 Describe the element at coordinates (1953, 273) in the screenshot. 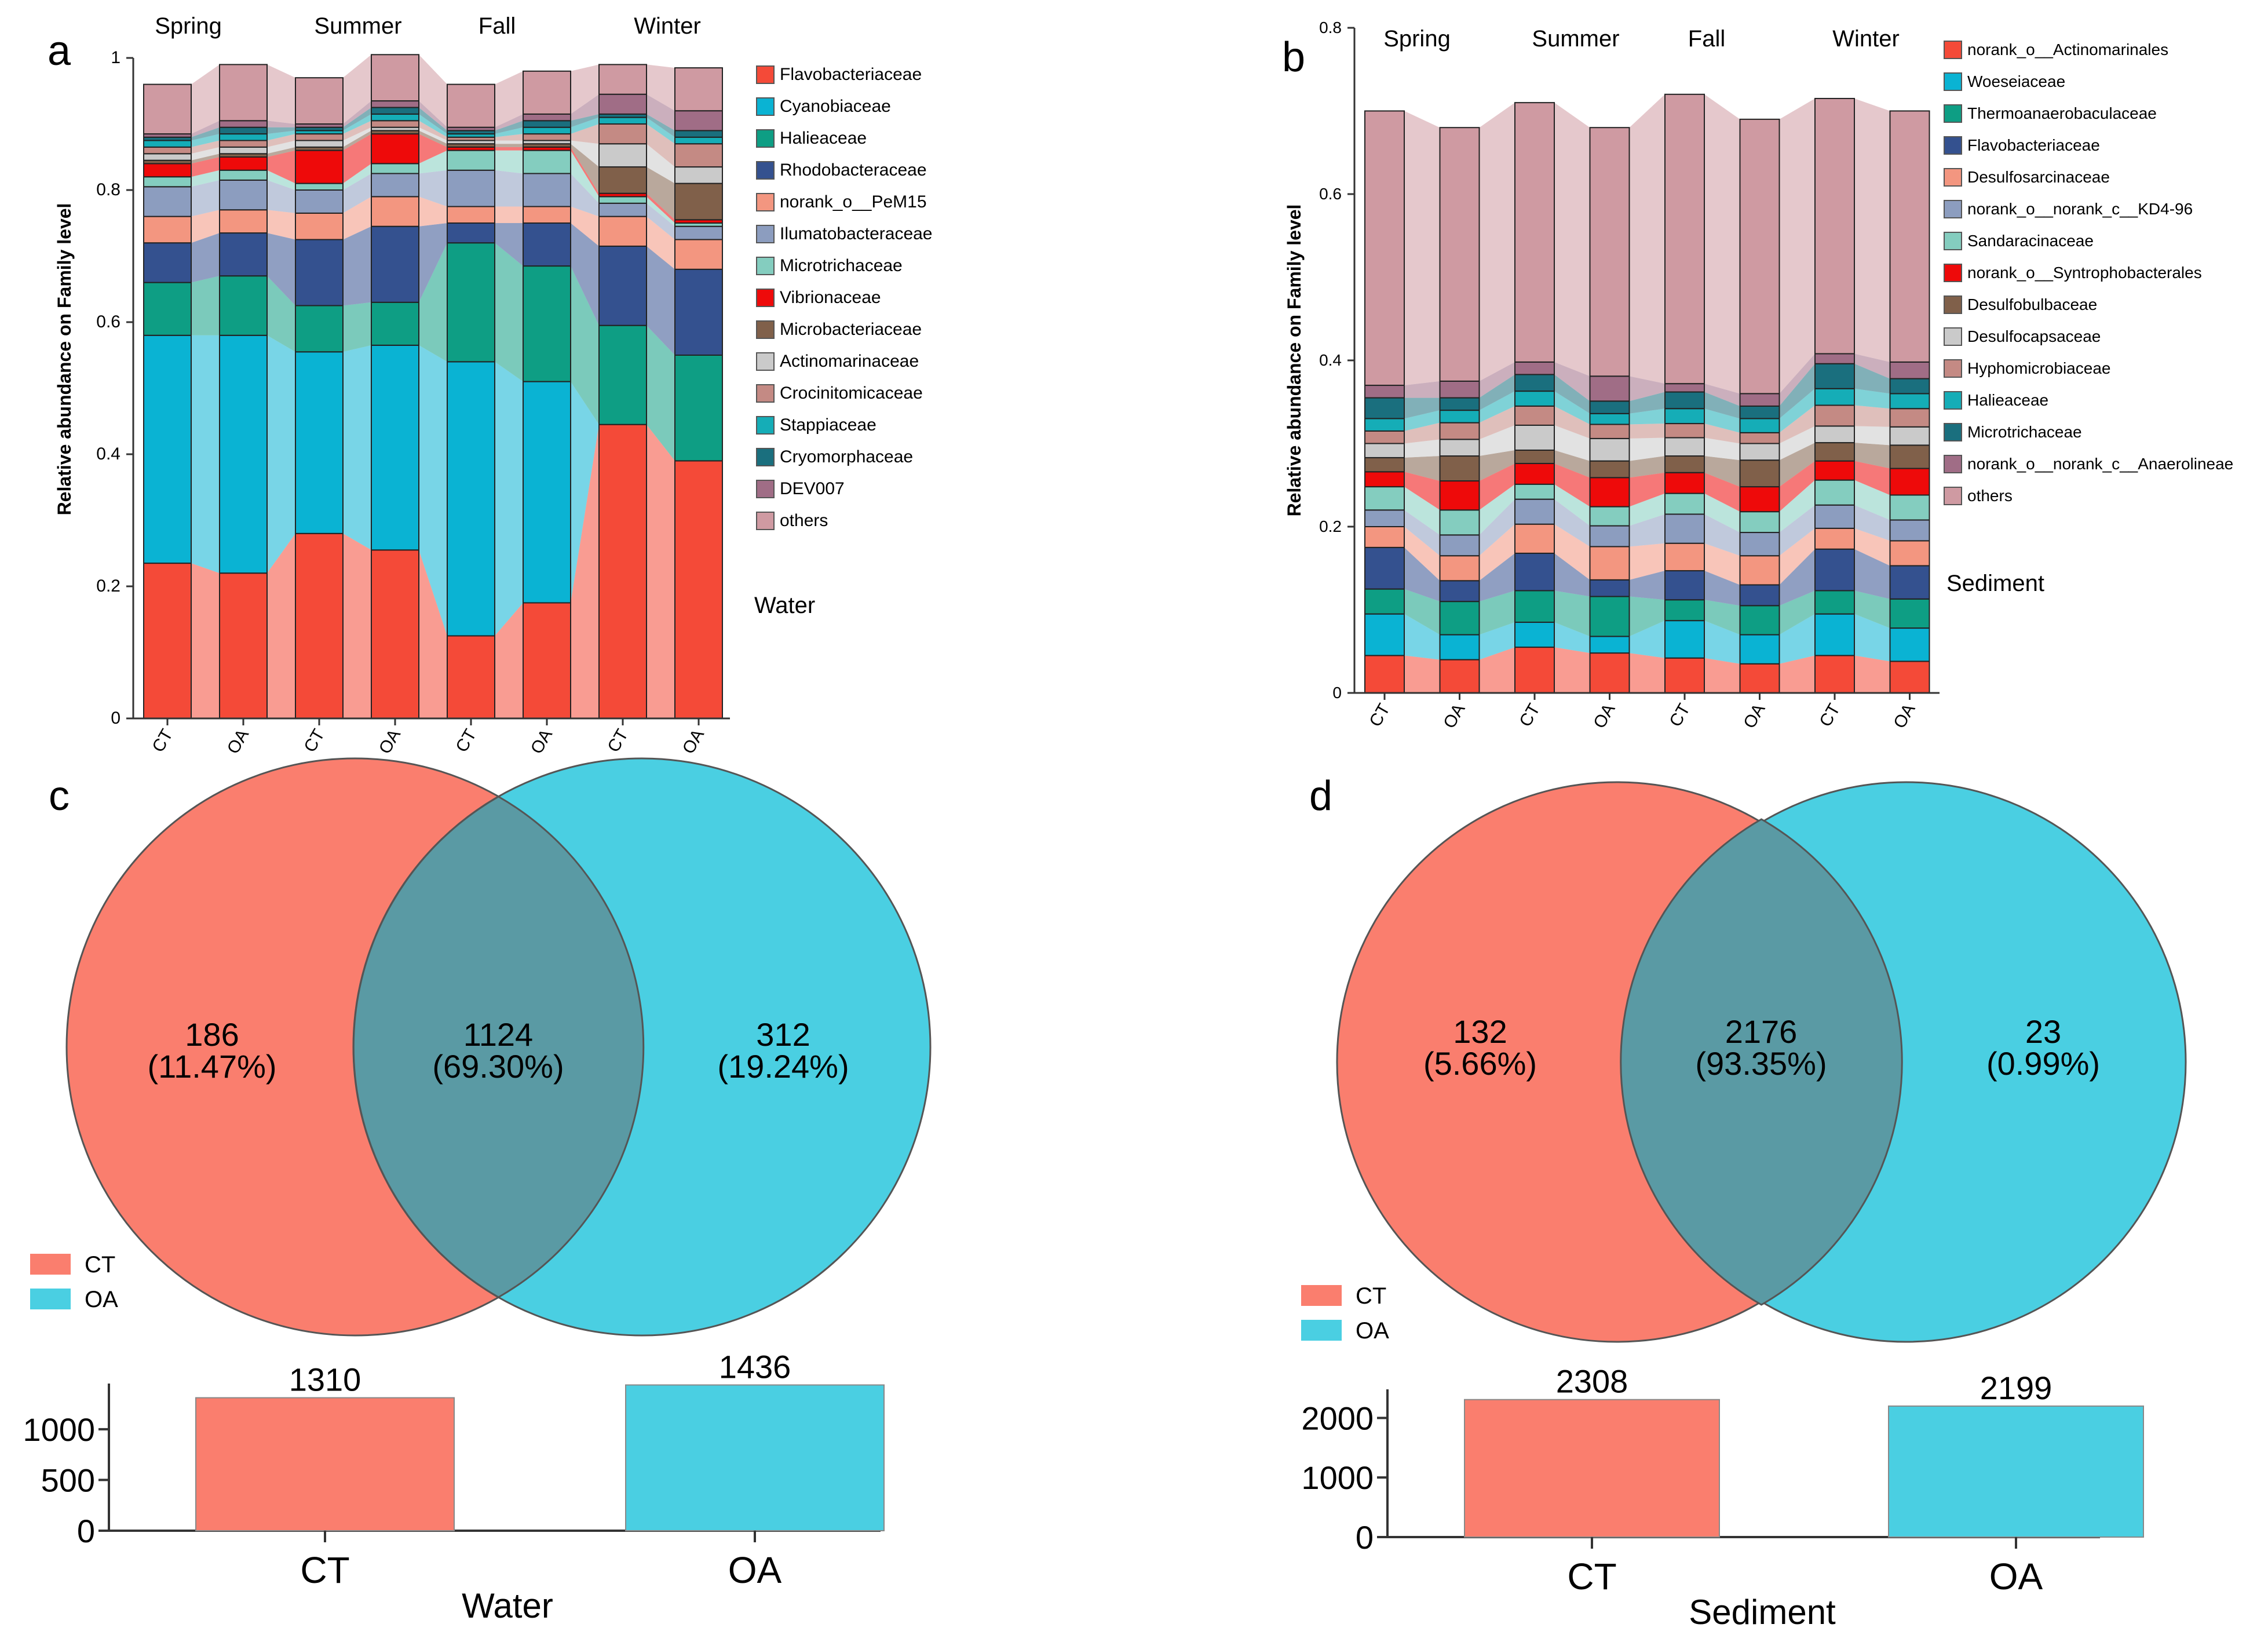

I see `legend-swatch-norank-o-syntrophobacterales` at that location.